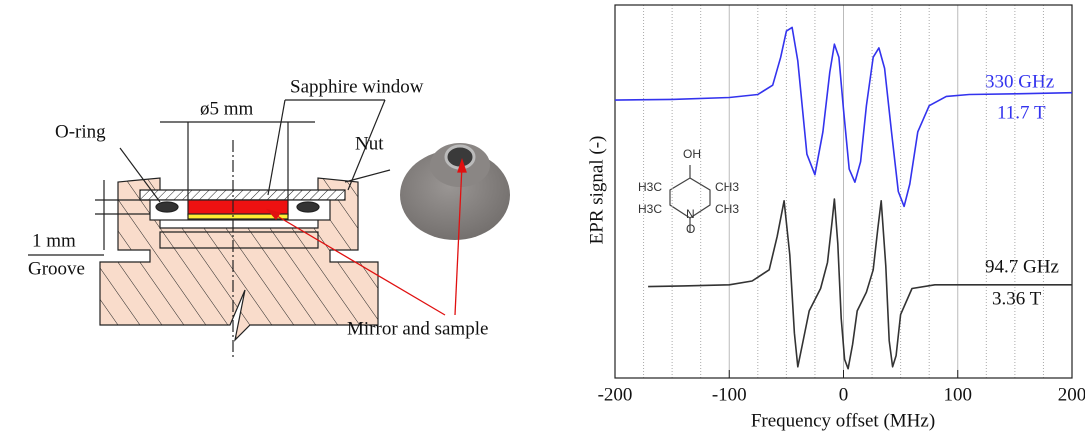 The image size is (1085, 435). Describe the element at coordinates (80, 131) in the screenshot. I see `diagram-label: O-ring` at that location.